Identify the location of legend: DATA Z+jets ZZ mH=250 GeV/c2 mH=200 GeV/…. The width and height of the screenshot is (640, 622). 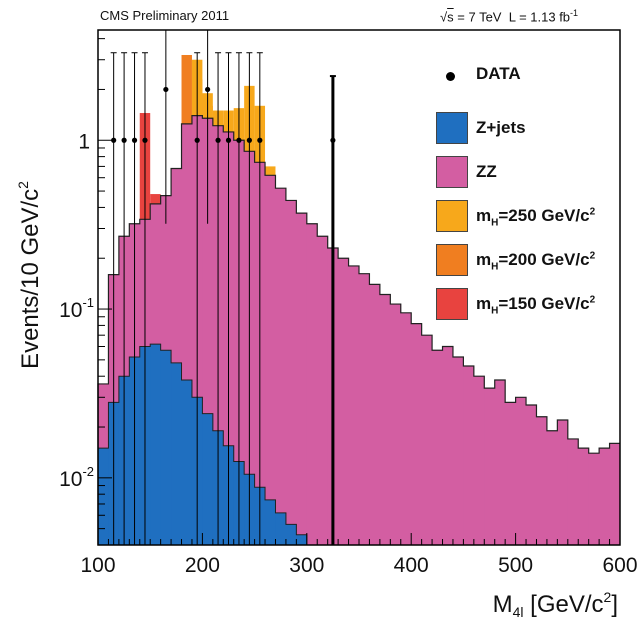
(536, 194).